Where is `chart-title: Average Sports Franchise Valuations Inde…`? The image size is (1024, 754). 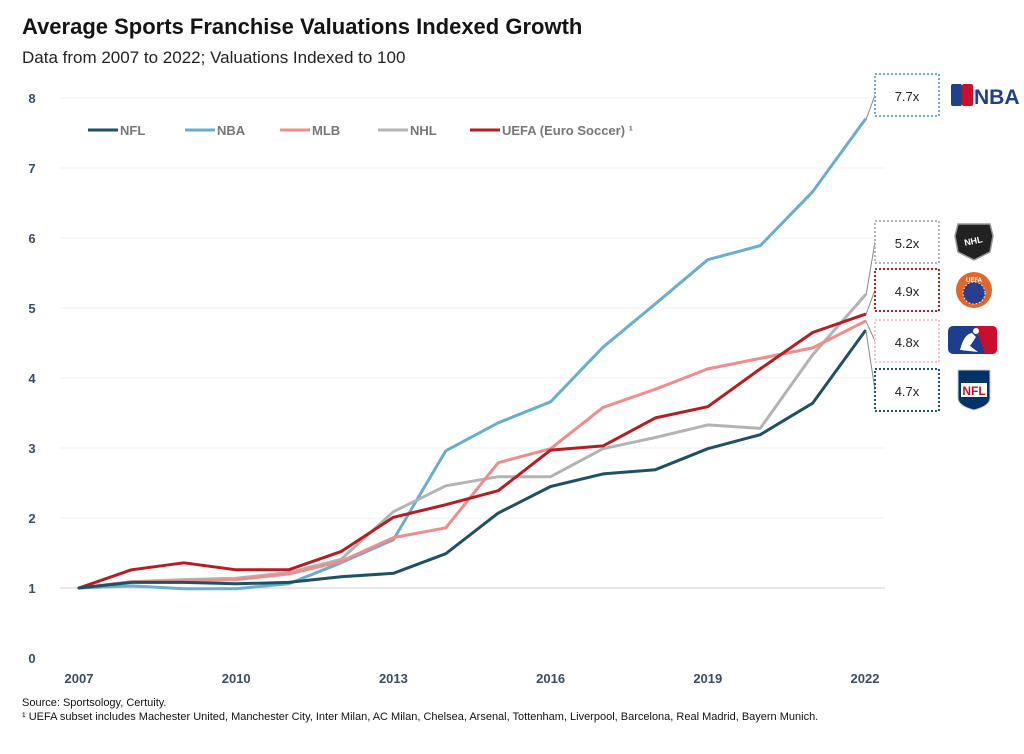
chart-title: Average Sports Franchise Valuations Inde… is located at coordinates (302, 26).